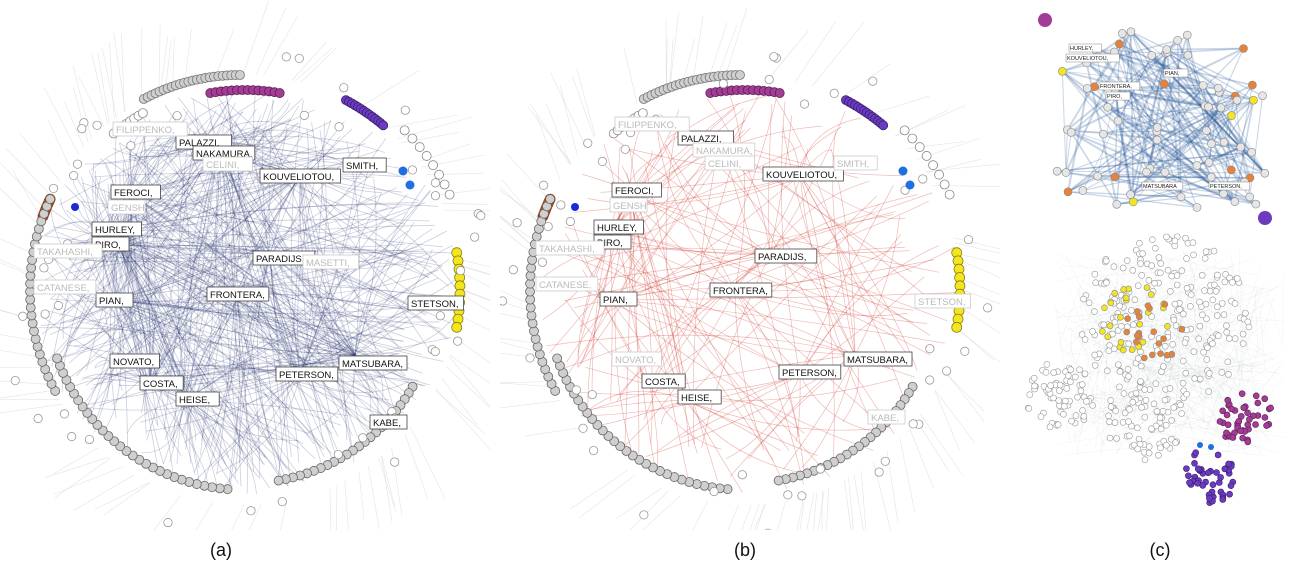 This screenshot has height=567, width=1291. Describe the element at coordinates (199, 143) in the screenshot. I see `label-text: PALAZZI,` at that location.